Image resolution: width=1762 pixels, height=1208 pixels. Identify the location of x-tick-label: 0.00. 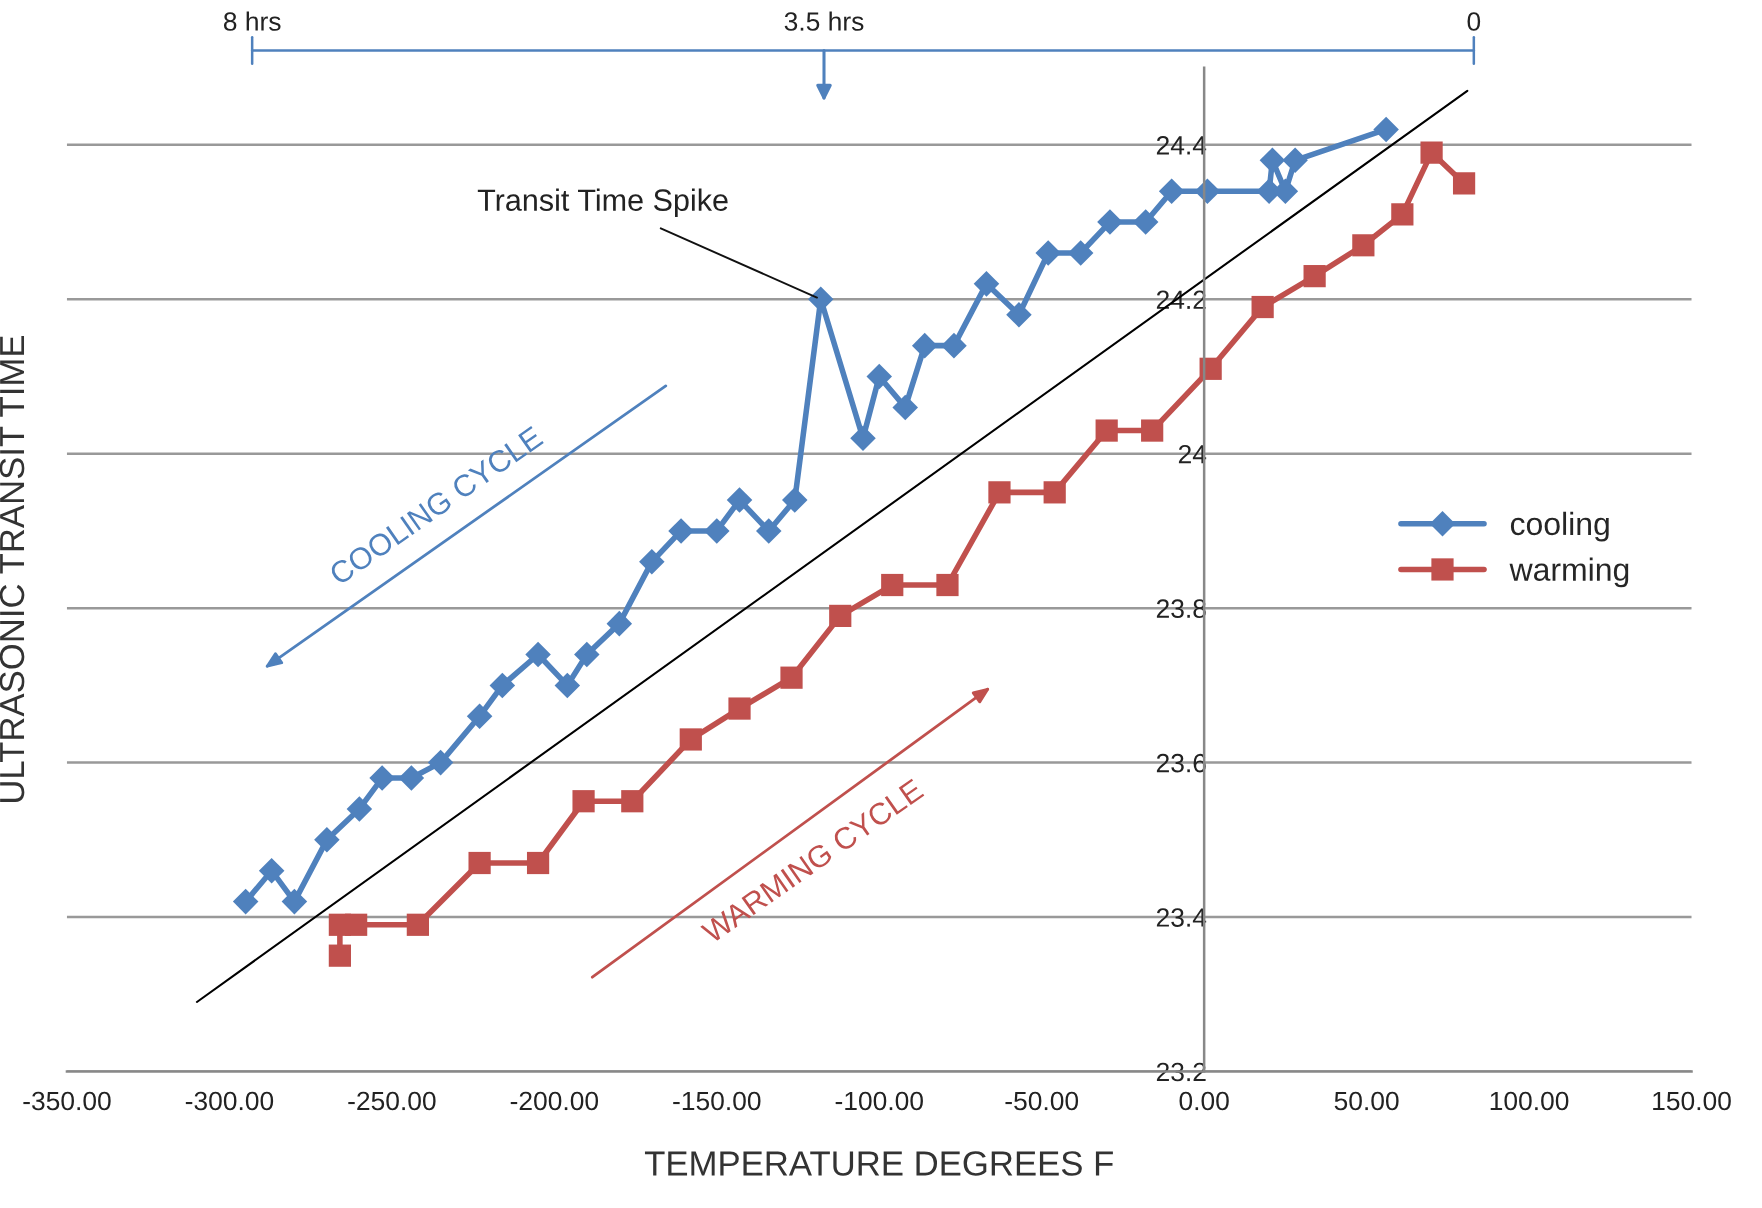
(1204, 1101).